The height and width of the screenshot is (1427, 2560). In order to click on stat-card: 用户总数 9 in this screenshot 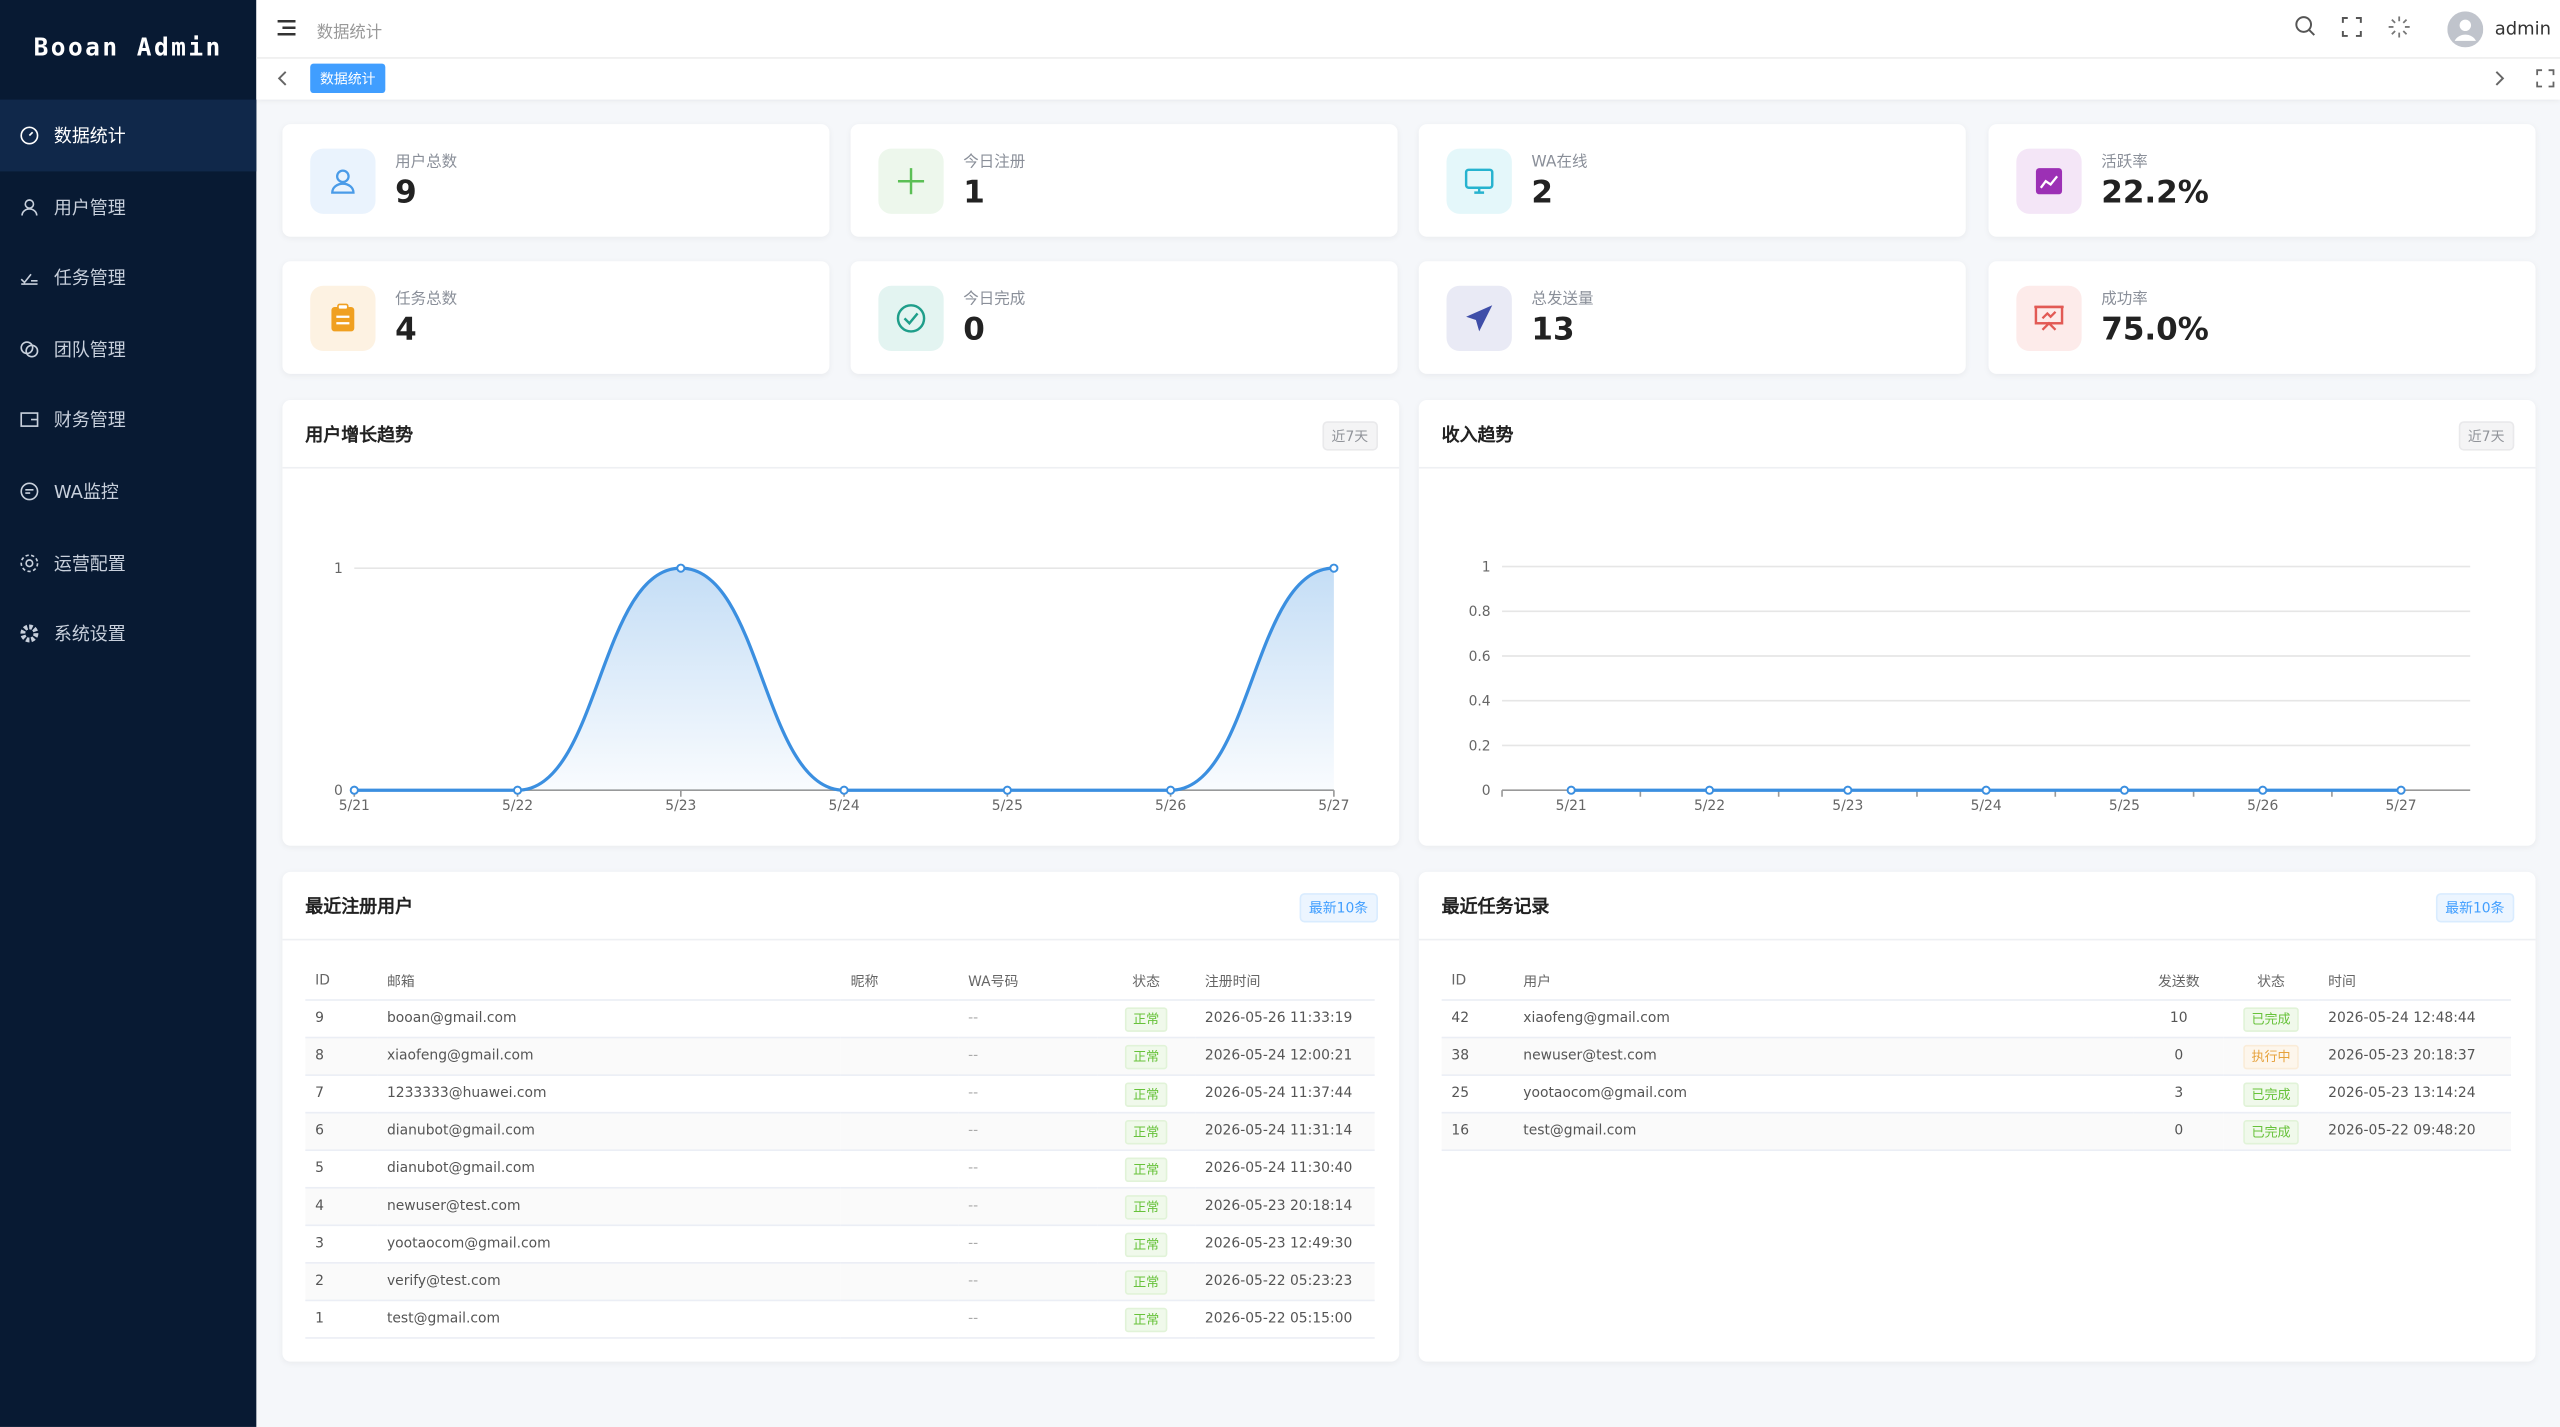, I will do `click(556, 180)`.